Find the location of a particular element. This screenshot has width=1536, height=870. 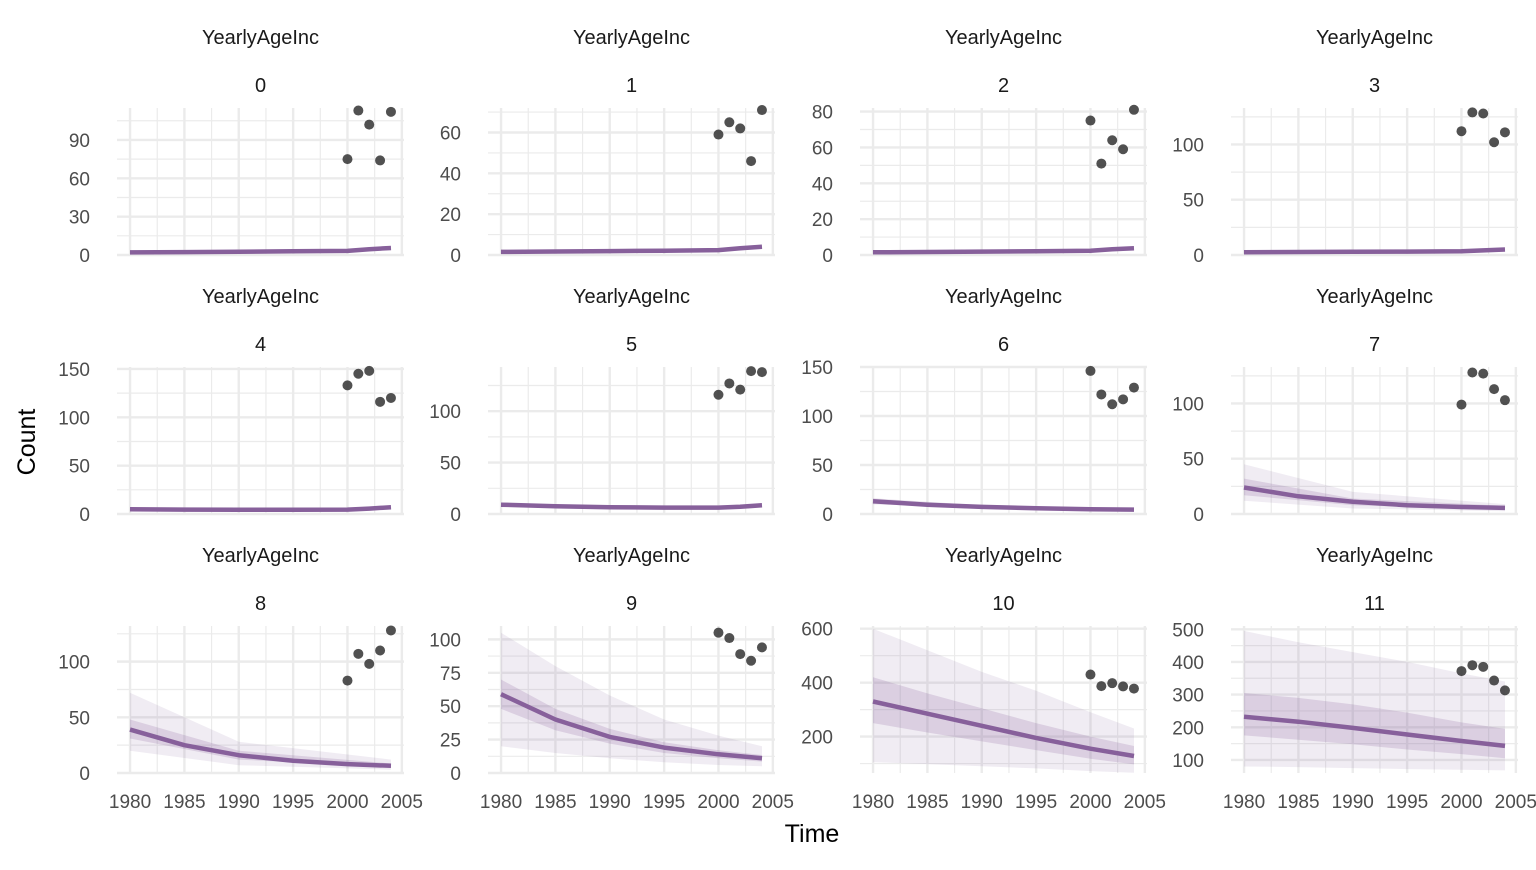

facet-subtitle: 8 is located at coordinates (260, 604).